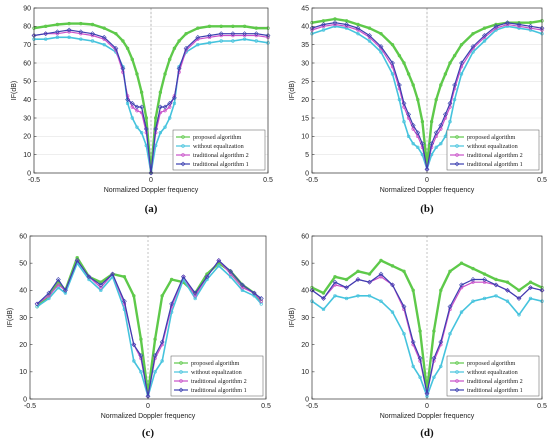 The image size is (550, 442). I want to click on x-axis-label: Normalized Doppler frequency, so click(427, 416).